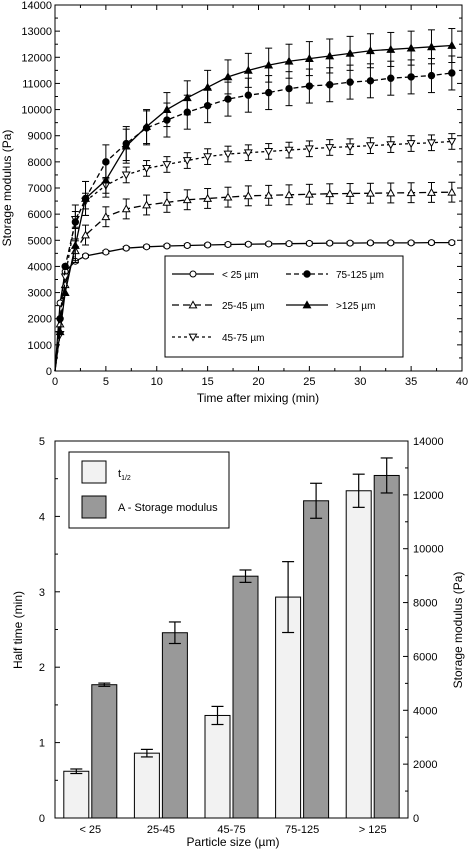 The image size is (471, 850). What do you see at coordinates (161, 830) in the screenshot?
I see `x-tick-label: 25-45` at bounding box center [161, 830].